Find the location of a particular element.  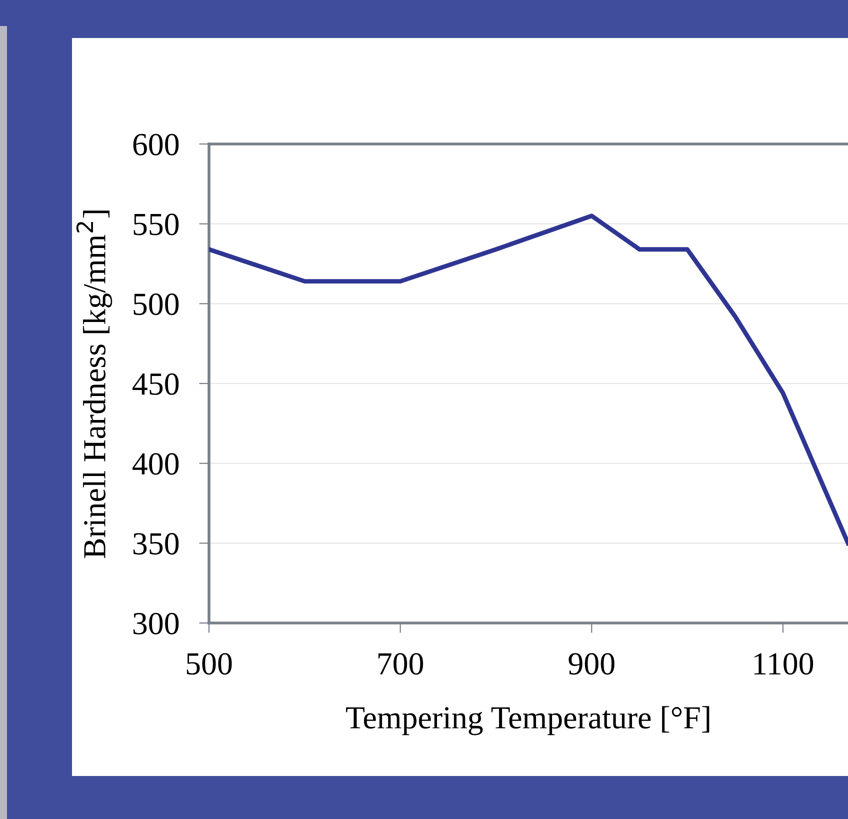

y-tick-label: 550 is located at coordinates (156, 225).